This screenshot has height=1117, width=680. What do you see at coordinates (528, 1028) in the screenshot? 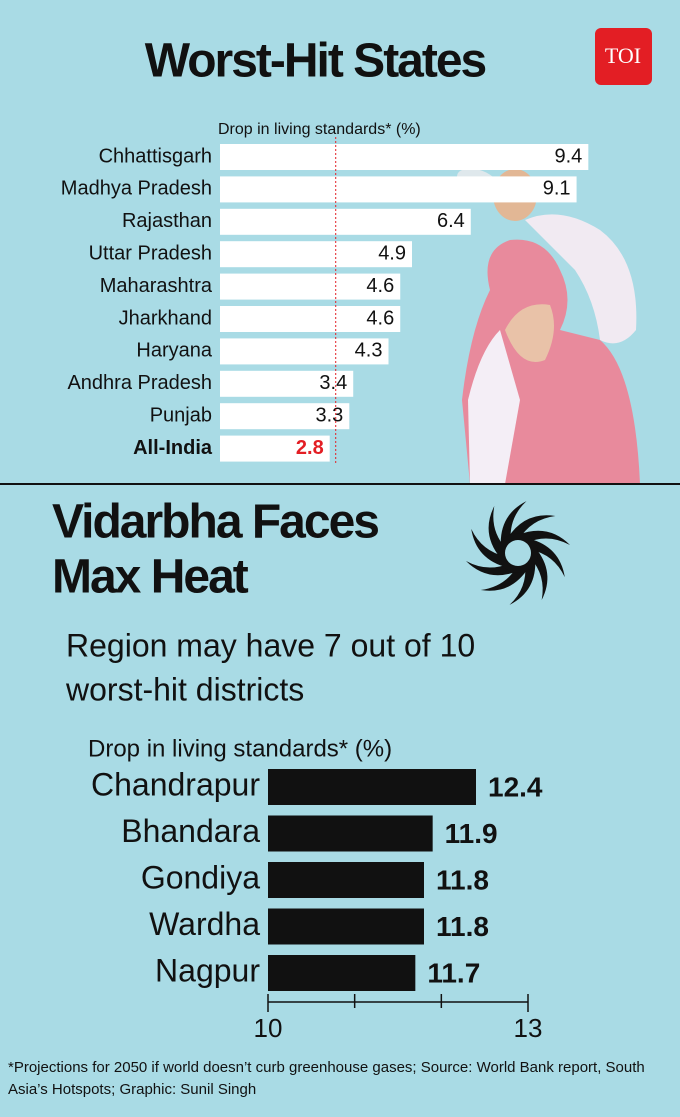
I see `x-tick-label: 13` at bounding box center [528, 1028].